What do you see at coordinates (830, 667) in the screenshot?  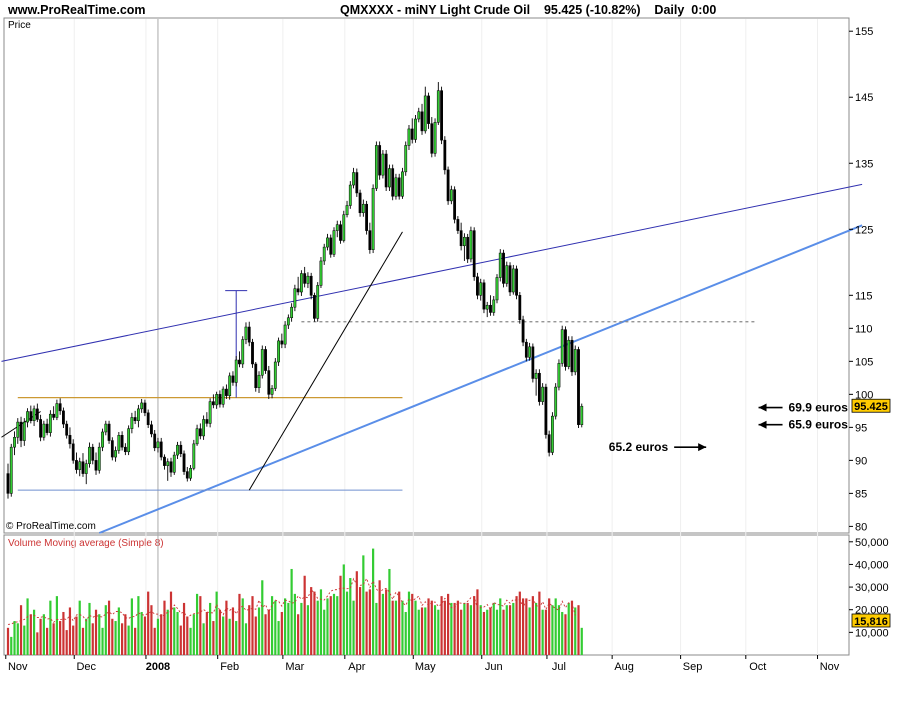 I see `time-tick-label: Nov` at bounding box center [830, 667].